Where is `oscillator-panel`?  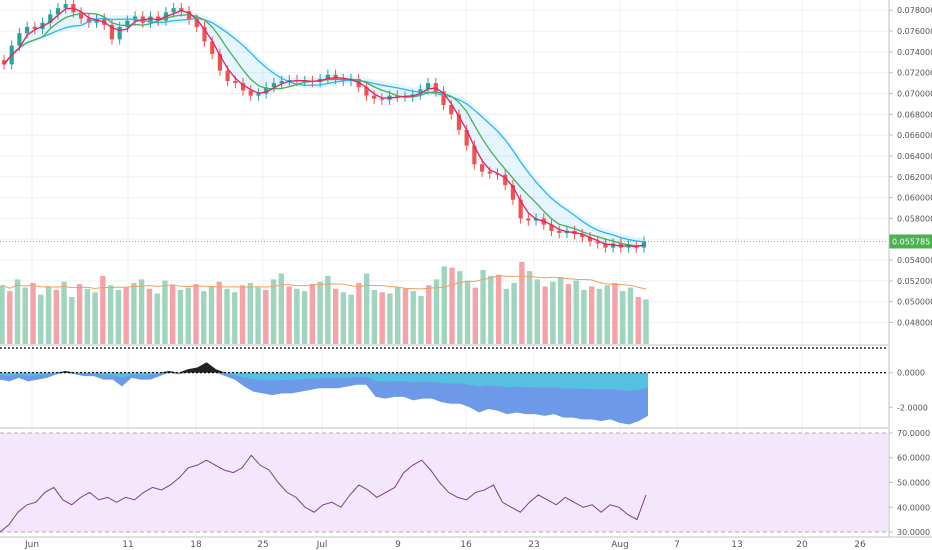
oscillator-panel is located at coordinates (444, 386).